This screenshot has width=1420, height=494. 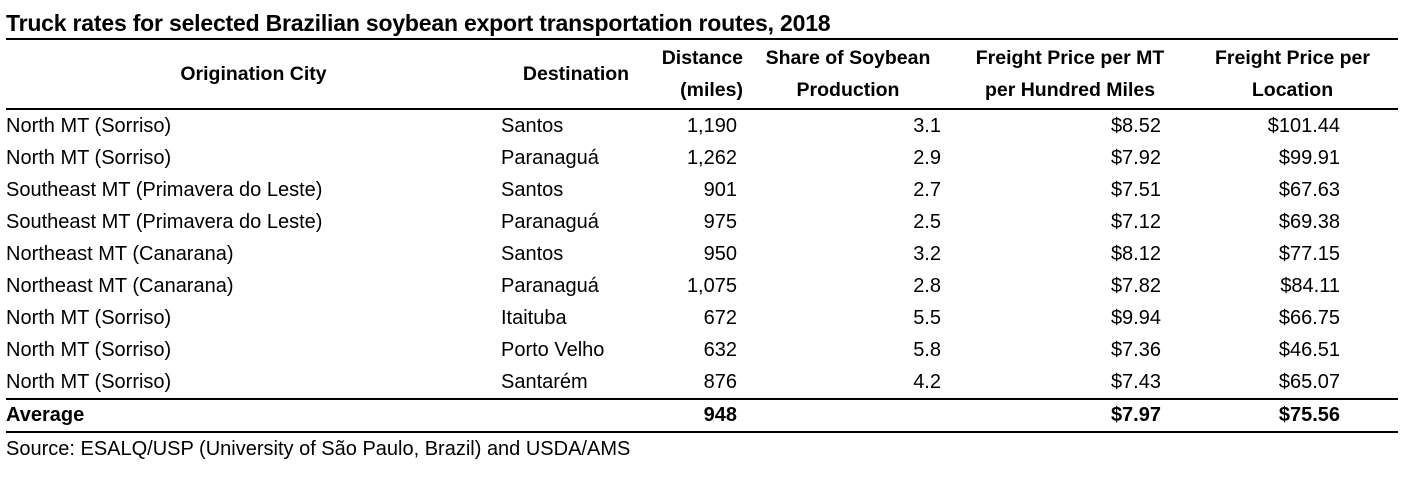 What do you see at coordinates (1070, 74) in the screenshot?
I see `column-header-freight-per-mt: Freight Price per MT per Hundred Miles` at bounding box center [1070, 74].